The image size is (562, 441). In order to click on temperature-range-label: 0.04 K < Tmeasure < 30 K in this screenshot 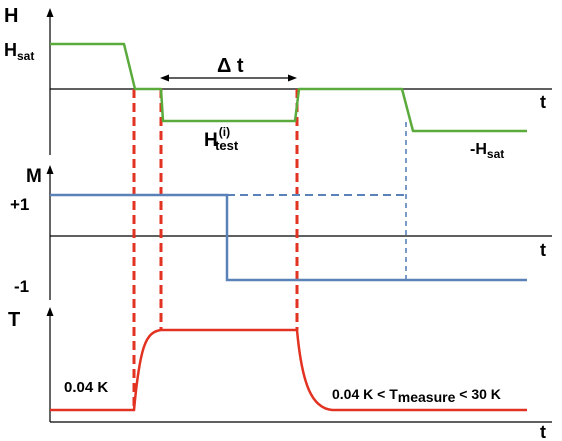, I will do `click(416, 395)`.